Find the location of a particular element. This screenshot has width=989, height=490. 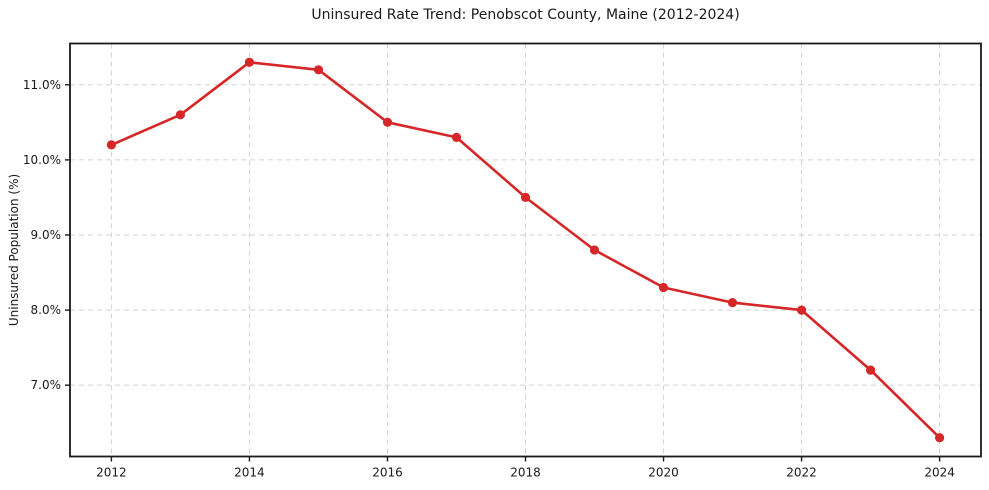

x-tick-label: 2018 is located at coordinates (525, 473).